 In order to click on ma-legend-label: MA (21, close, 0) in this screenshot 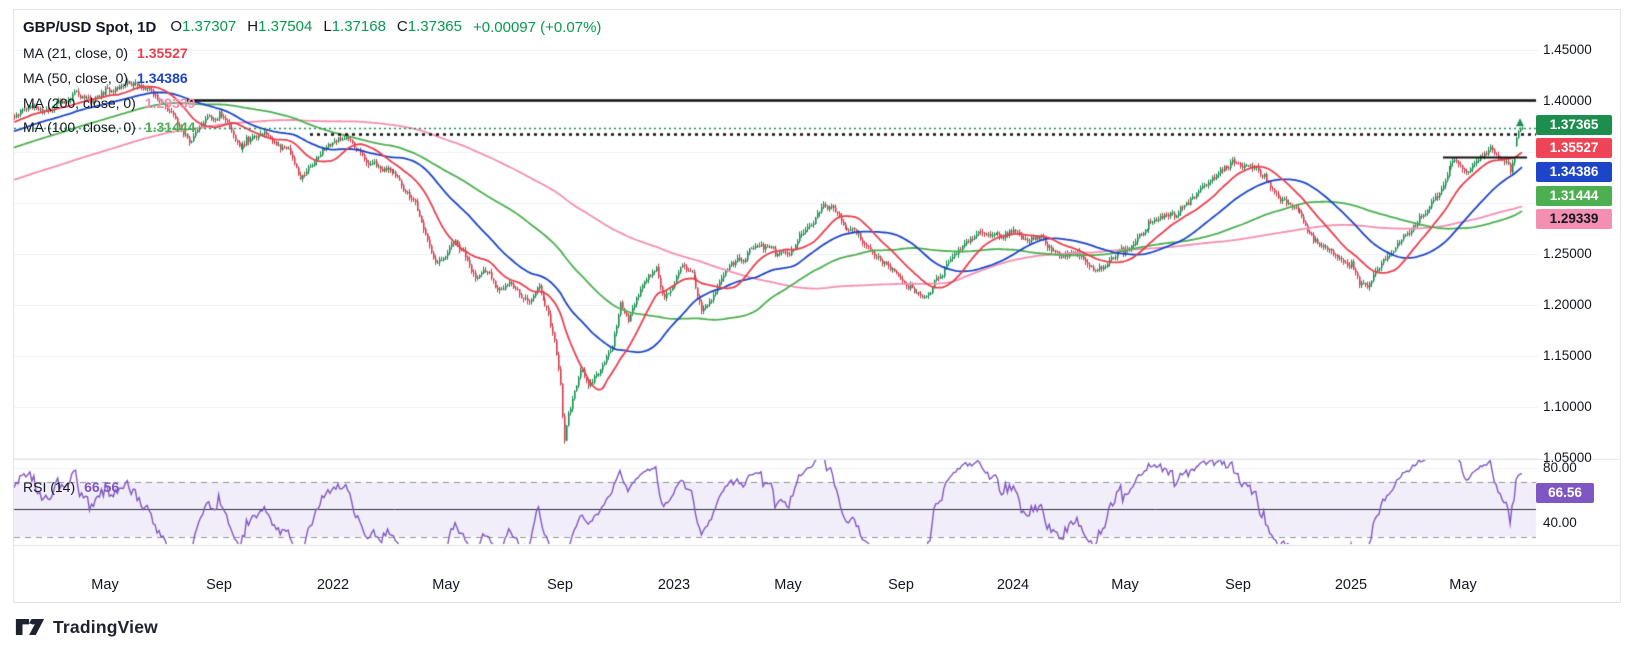, I will do `click(76, 53)`.